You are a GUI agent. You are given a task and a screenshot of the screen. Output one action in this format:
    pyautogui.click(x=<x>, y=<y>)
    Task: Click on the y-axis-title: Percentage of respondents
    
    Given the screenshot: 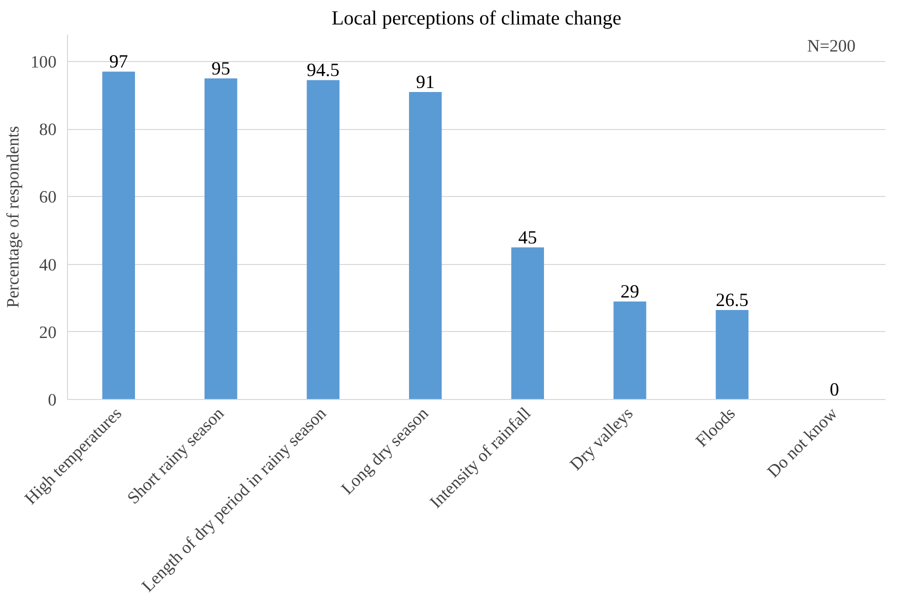 What is the action you would take?
    pyautogui.click(x=13, y=217)
    